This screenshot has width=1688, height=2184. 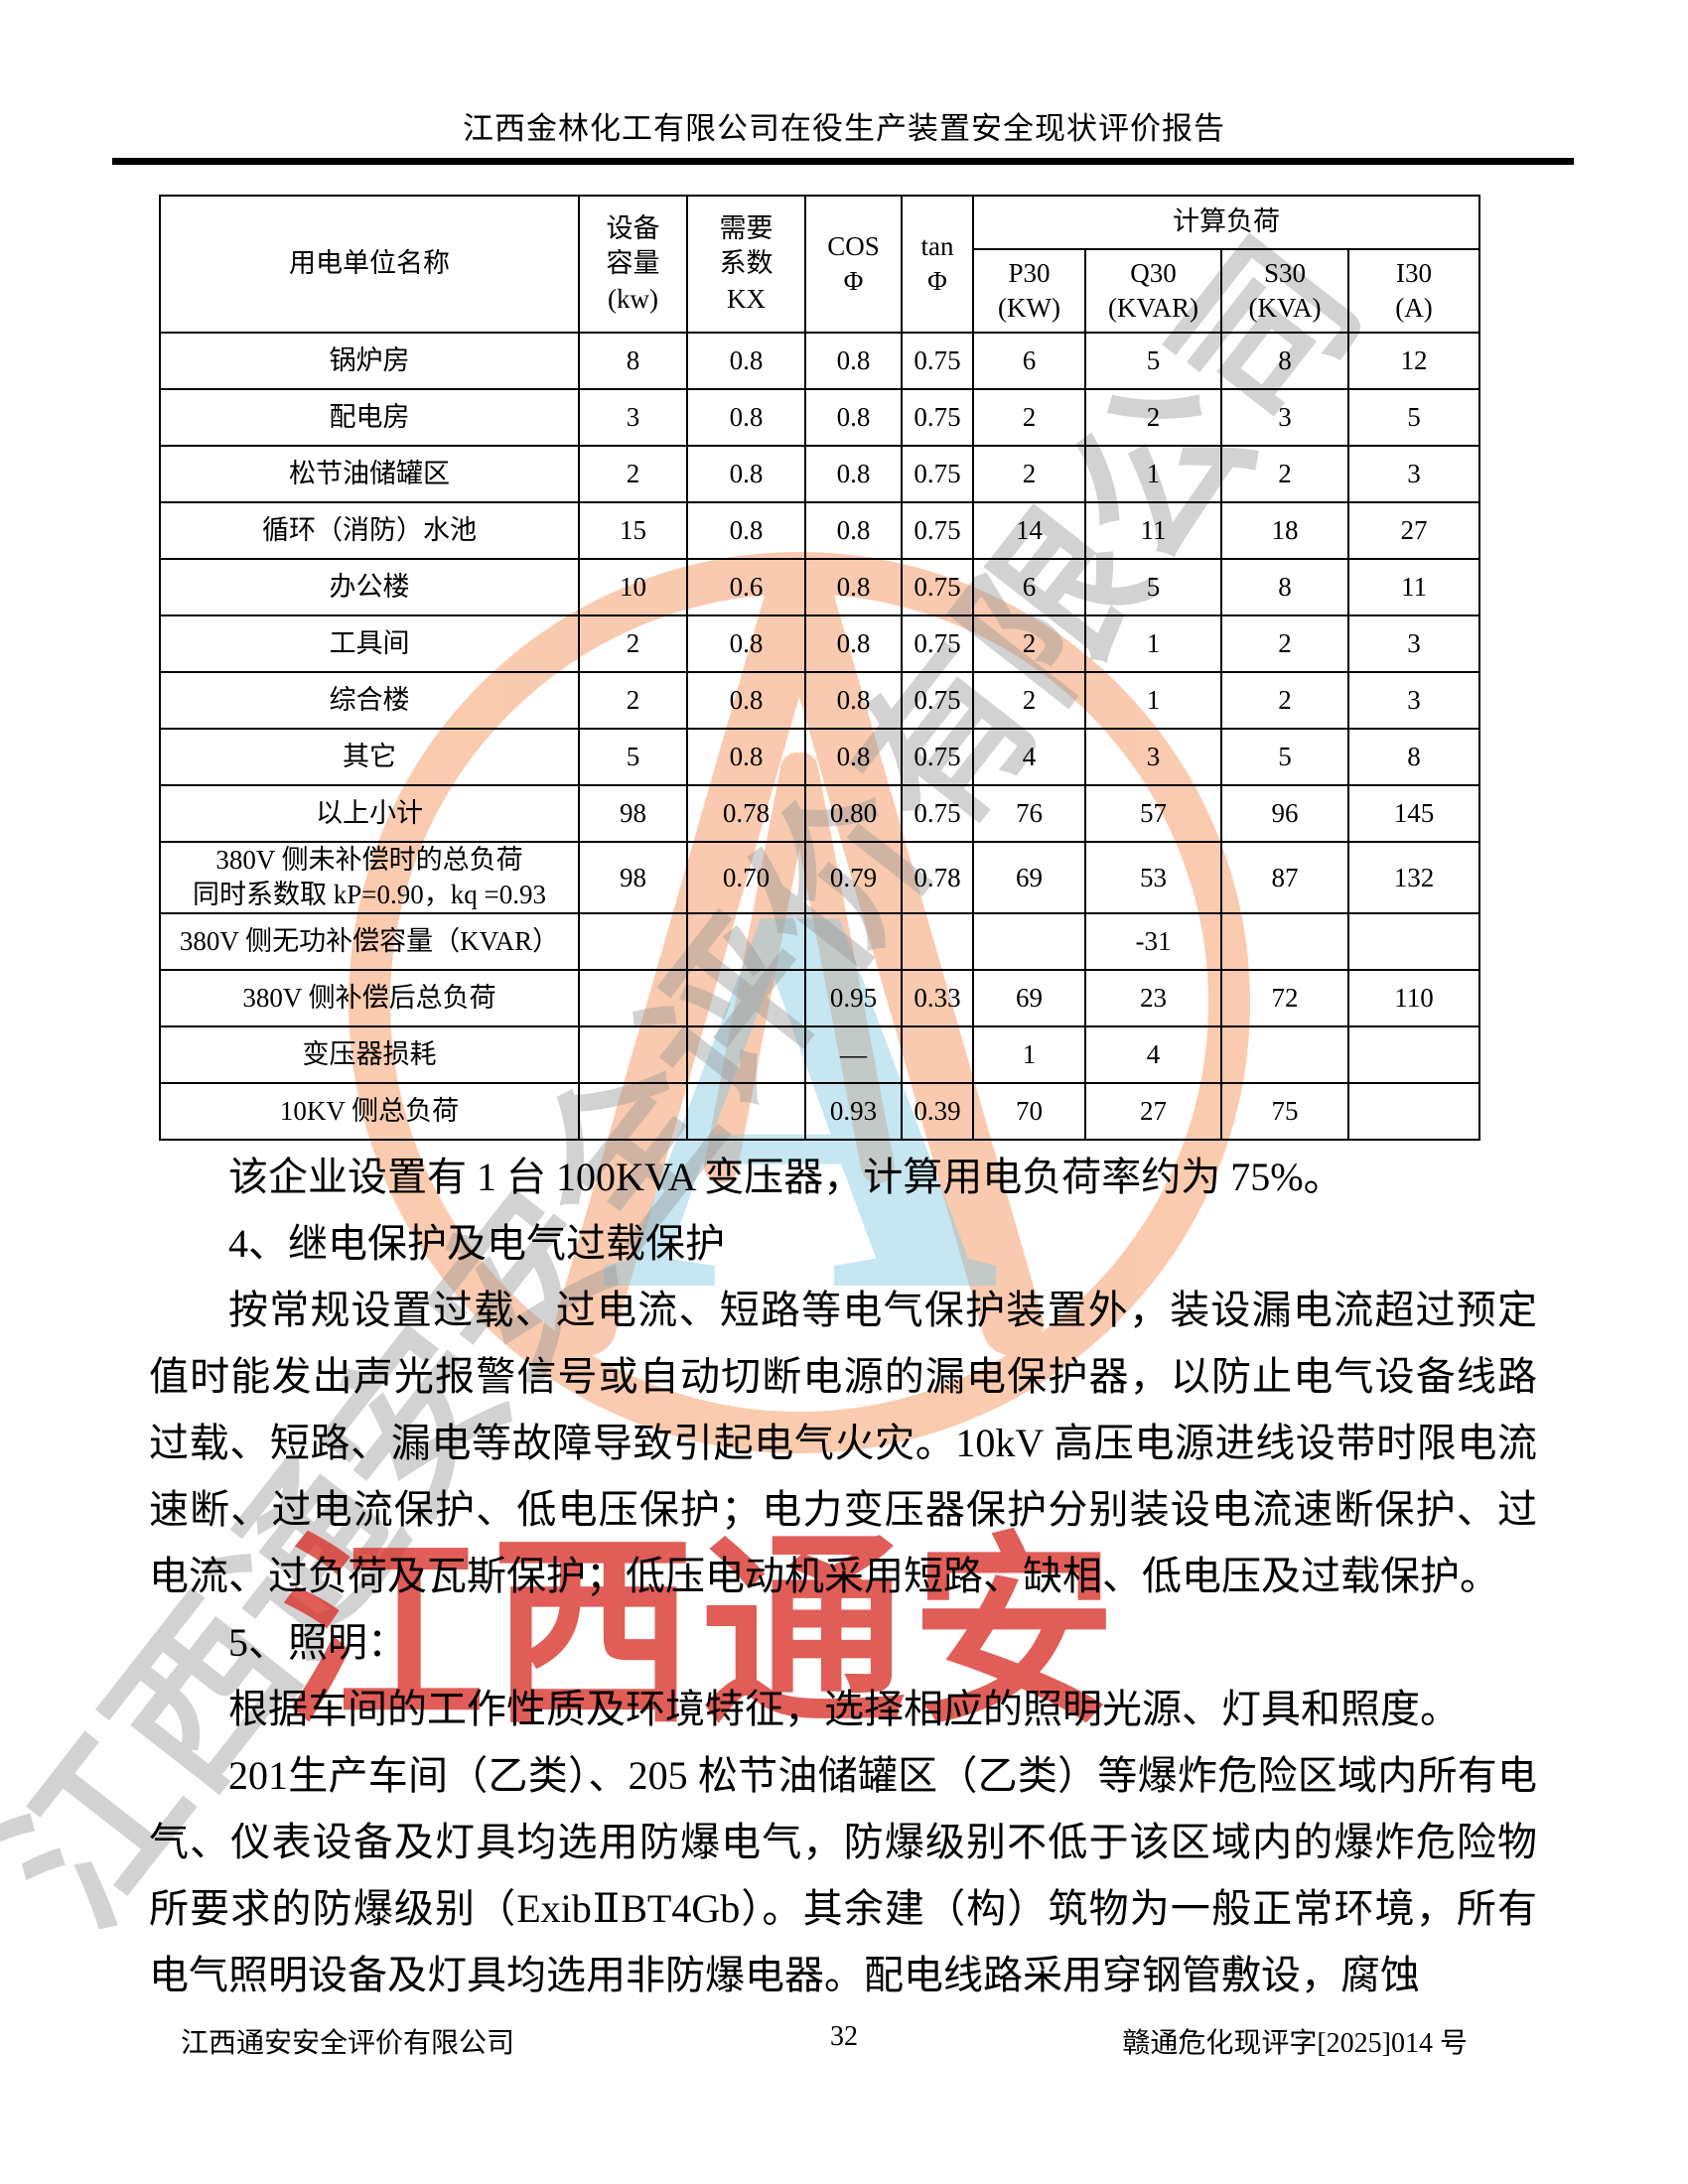 I want to click on table-cell: 87, so click(x=1284, y=877).